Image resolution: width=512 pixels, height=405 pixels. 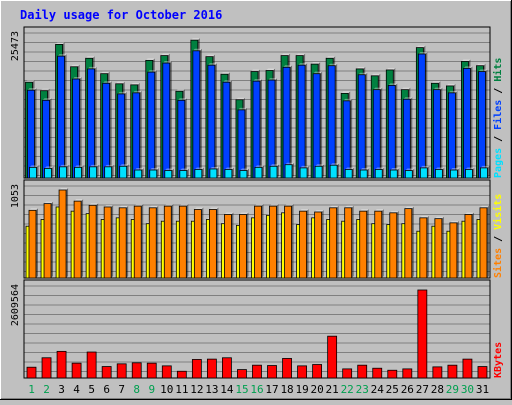 I want to click on legend-entry: KBytes, so click(x=498, y=360).